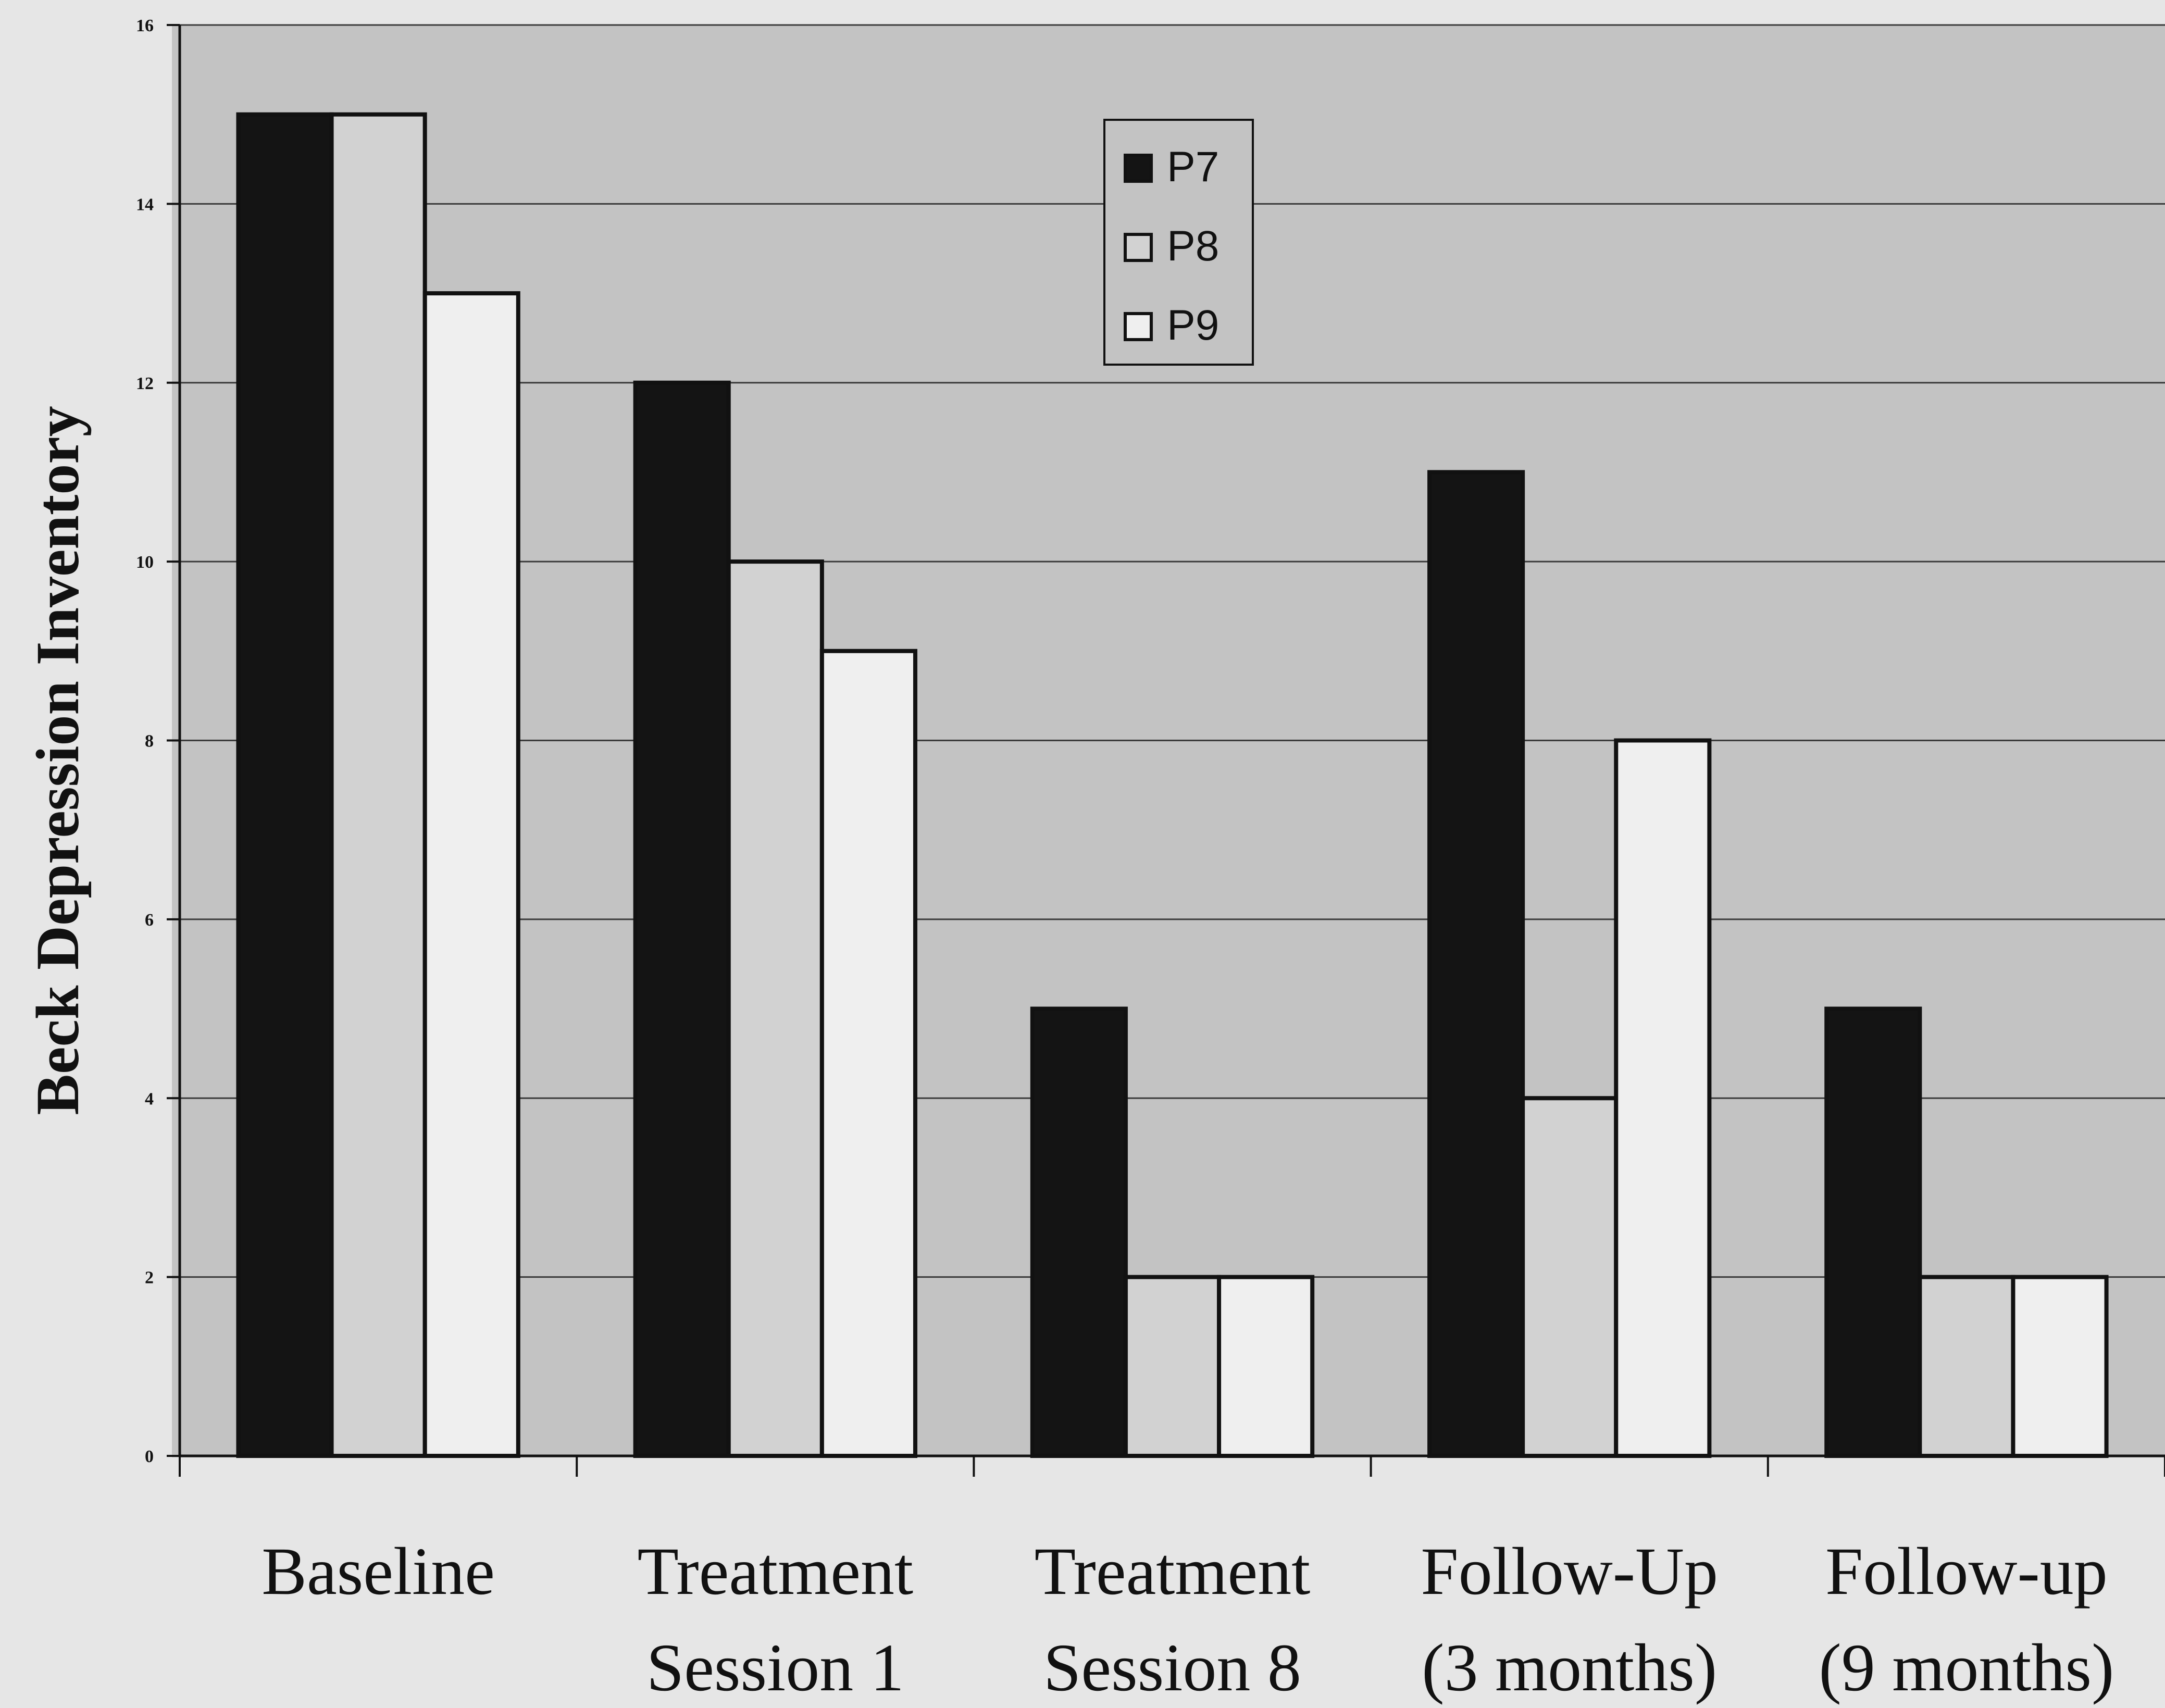 The height and width of the screenshot is (1708, 2165). I want to click on x-category-label: Follow-up, so click(1966, 1571).